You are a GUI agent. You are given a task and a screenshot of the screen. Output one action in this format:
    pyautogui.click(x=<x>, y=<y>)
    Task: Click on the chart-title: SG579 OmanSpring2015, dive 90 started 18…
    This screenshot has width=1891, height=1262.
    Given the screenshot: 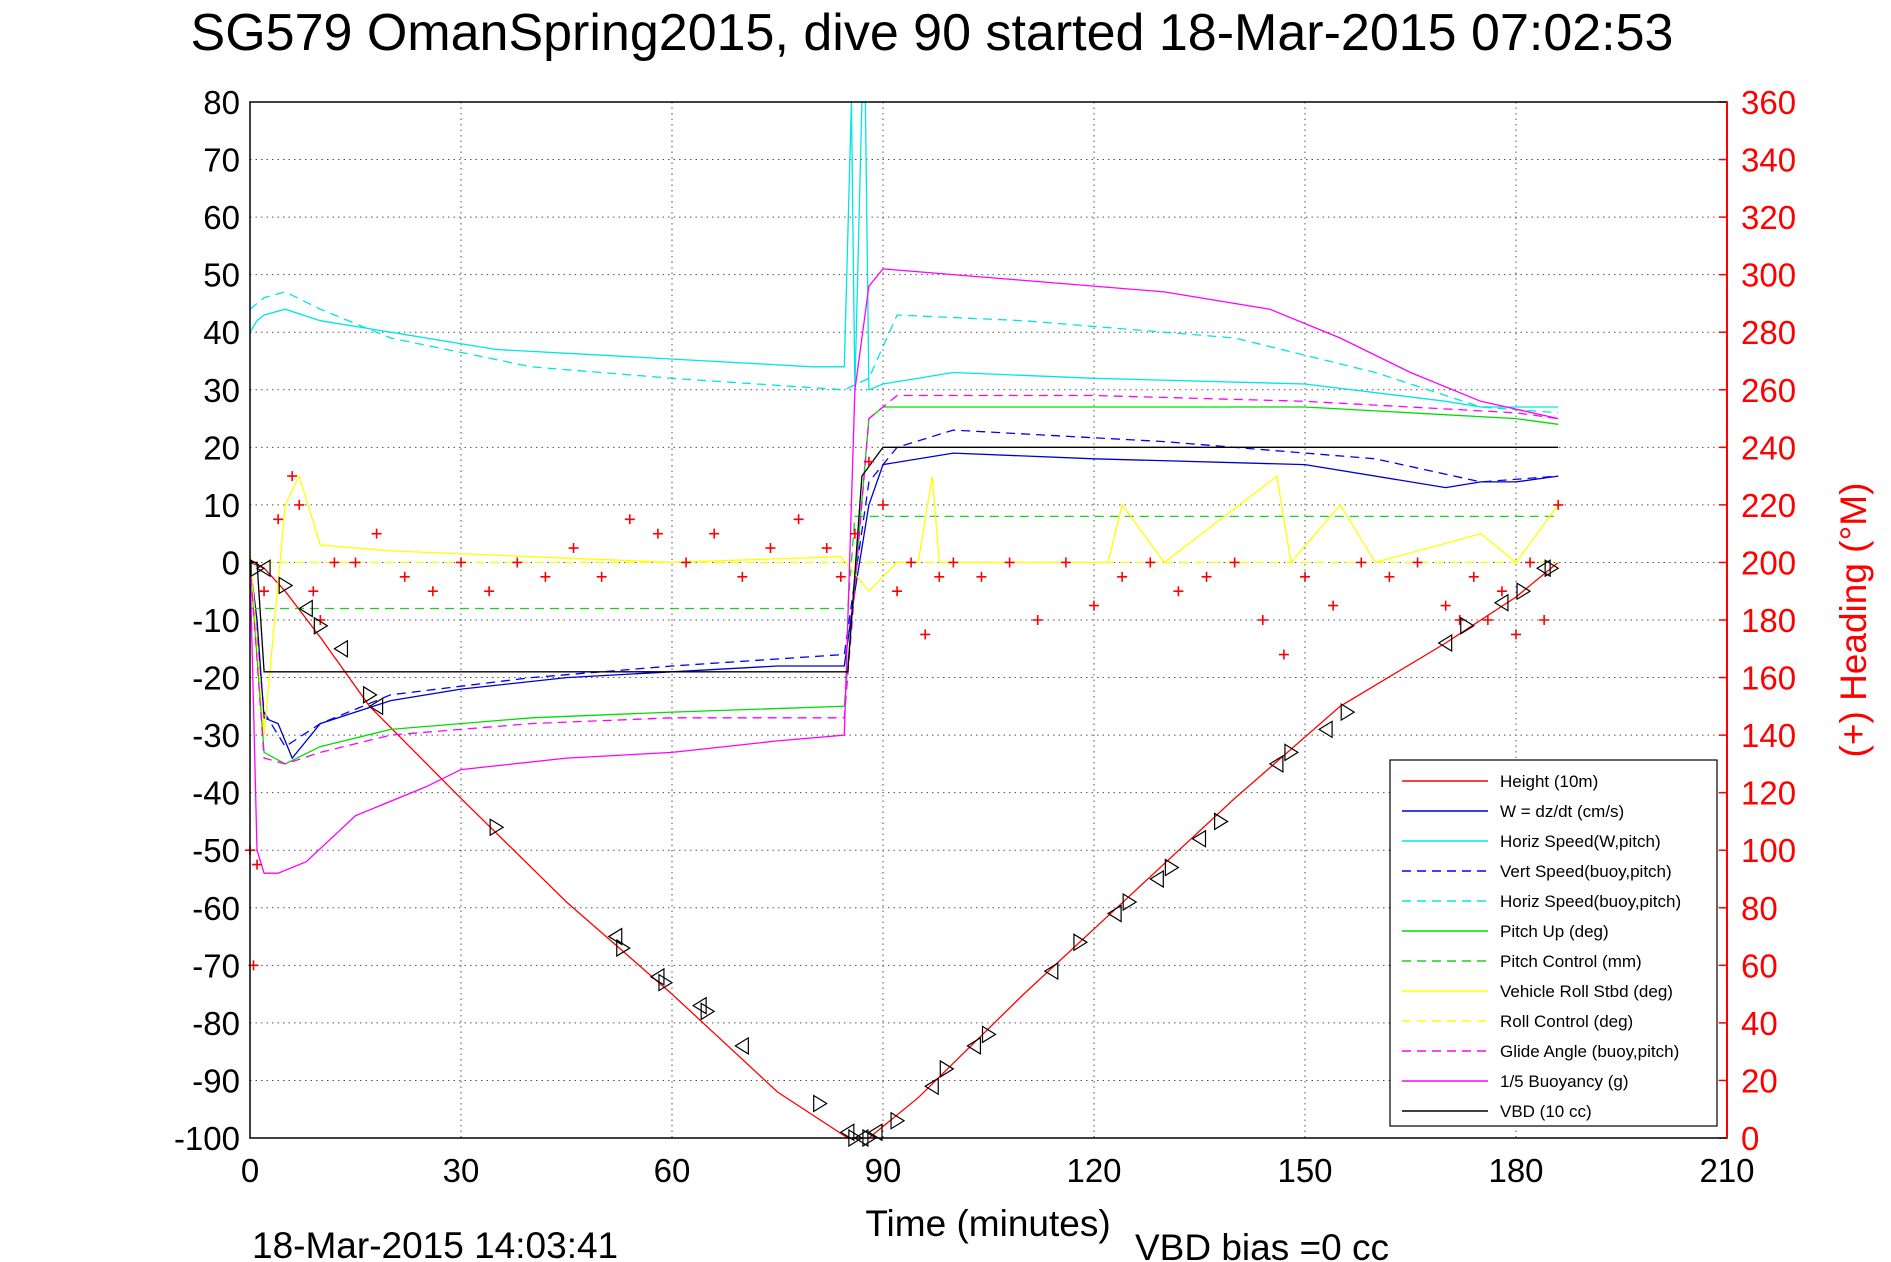 What is the action you would take?
    pyautogui.click(x=932, y=33)
    